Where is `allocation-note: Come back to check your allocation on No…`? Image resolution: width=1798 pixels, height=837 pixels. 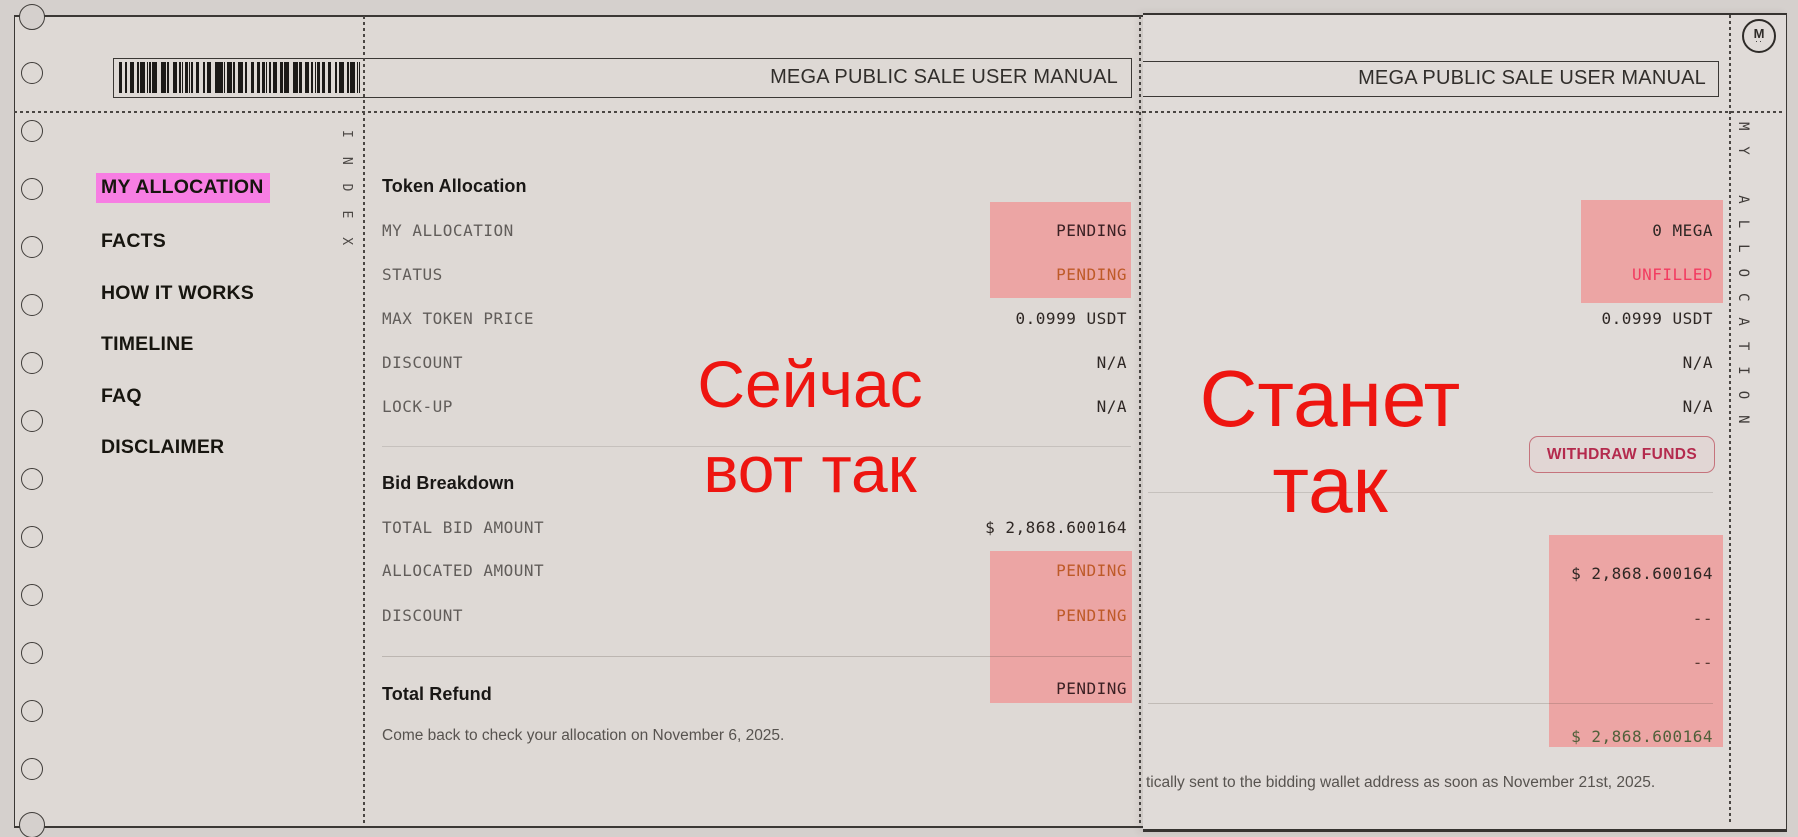 allocation-note: Come back to check your allocation on No… is located at coordinates (583, 735).